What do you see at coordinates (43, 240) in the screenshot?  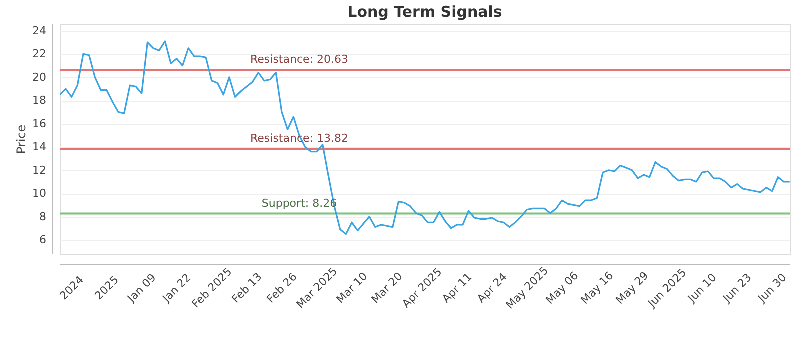 I see `y-tick-label: 6` at bounding box center [43, 240].